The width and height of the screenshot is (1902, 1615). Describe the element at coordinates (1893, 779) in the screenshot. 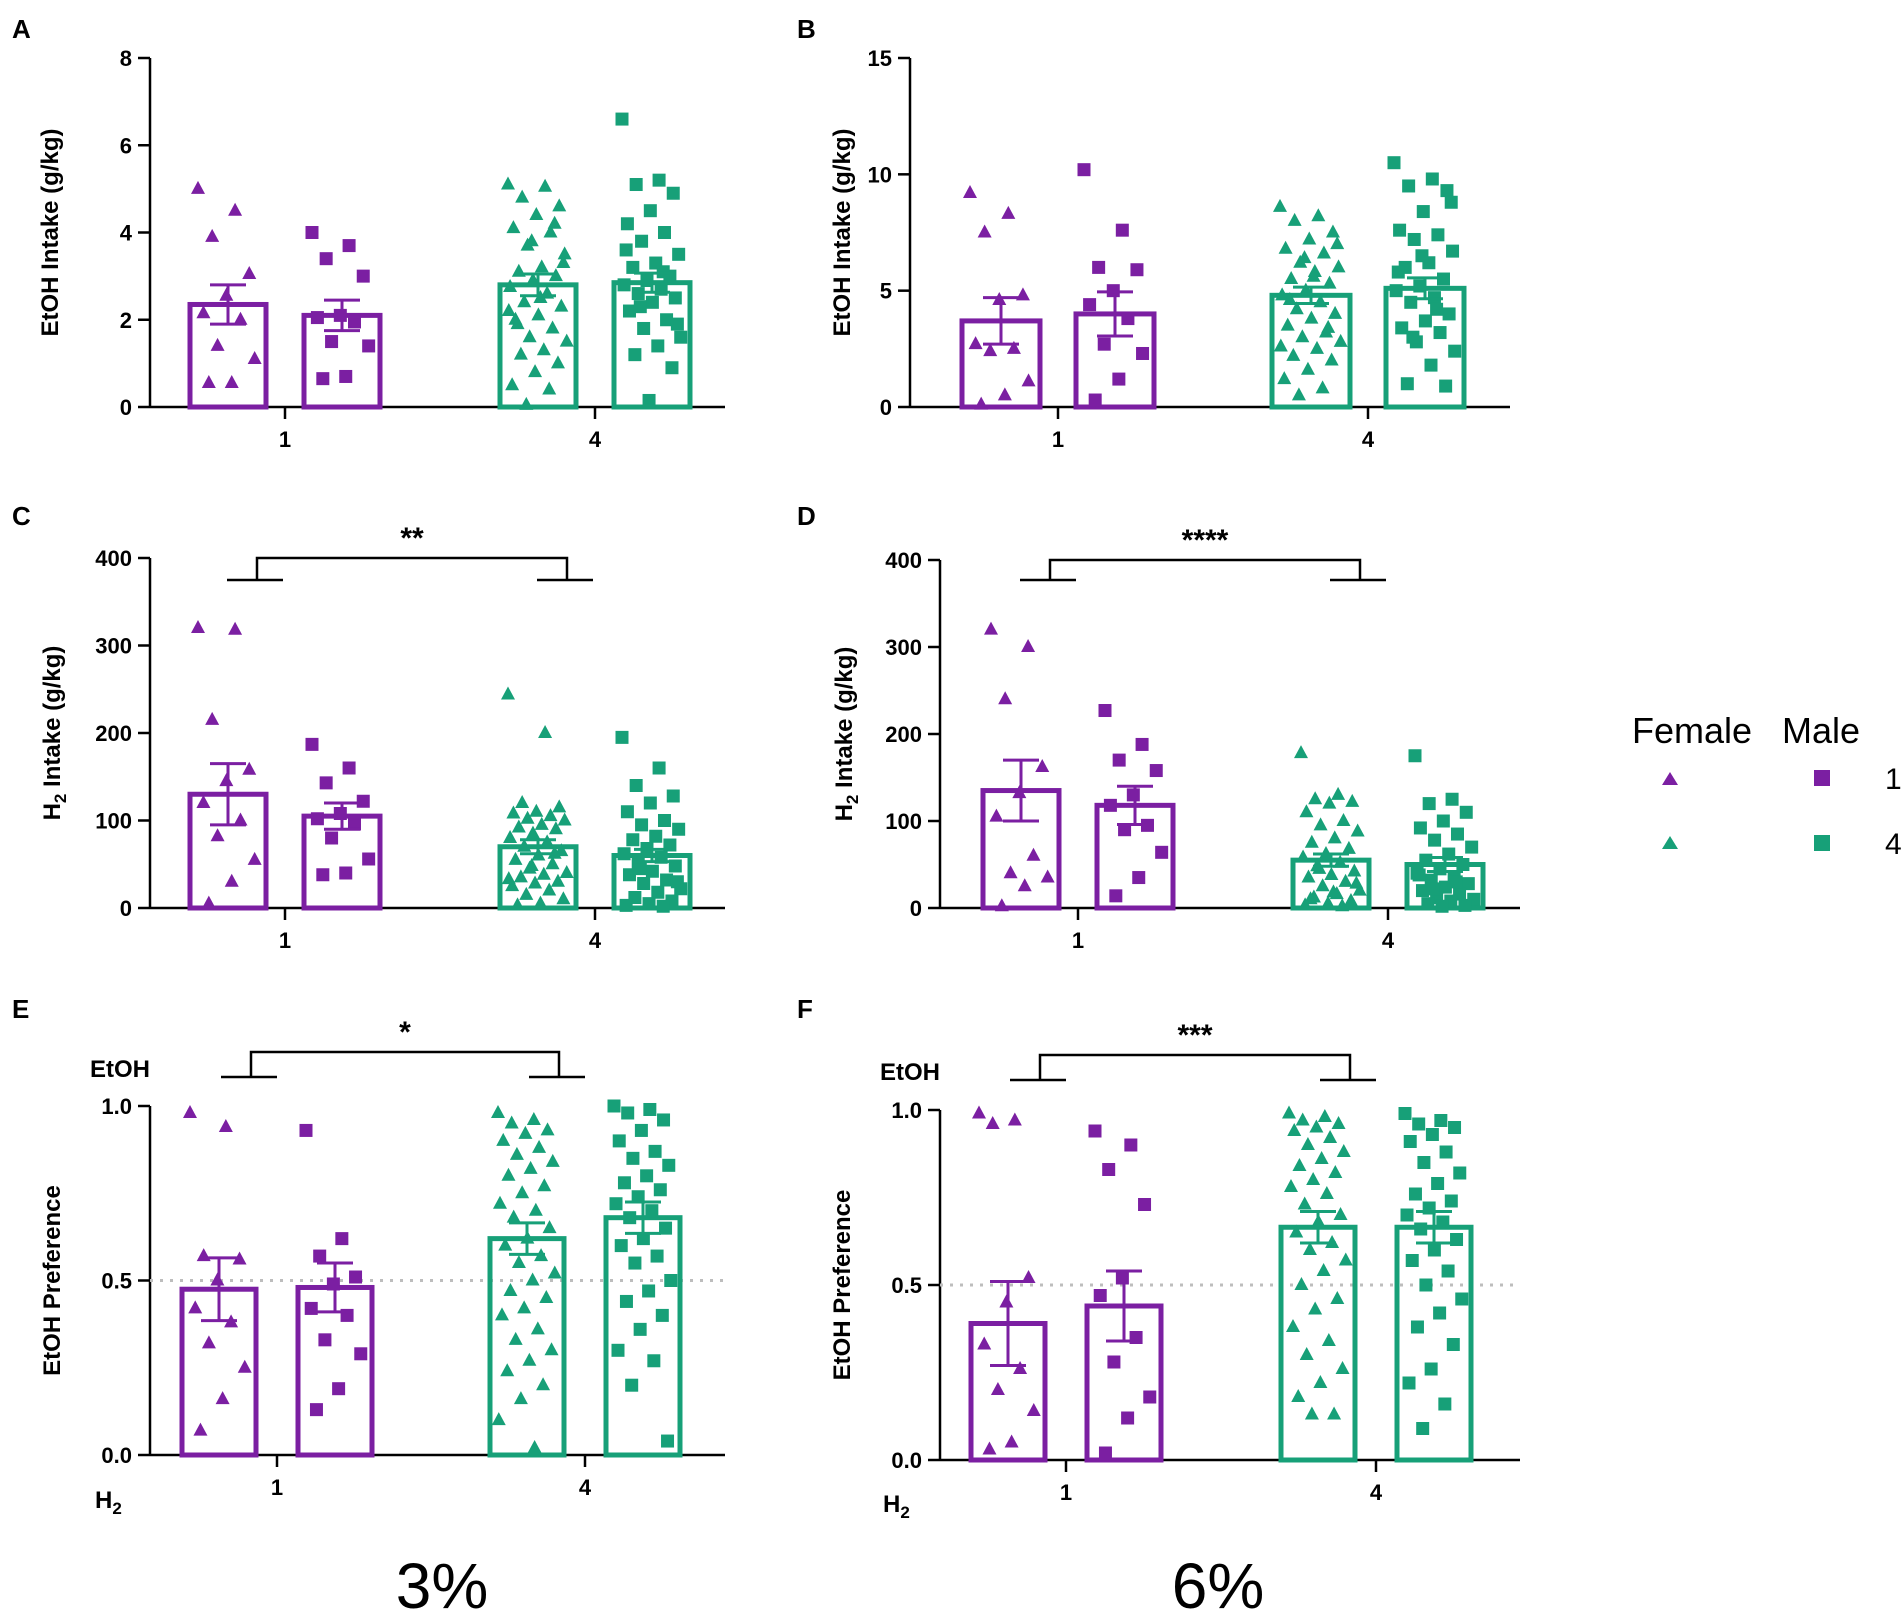

I see `legend-group1-label: 1` at that location.